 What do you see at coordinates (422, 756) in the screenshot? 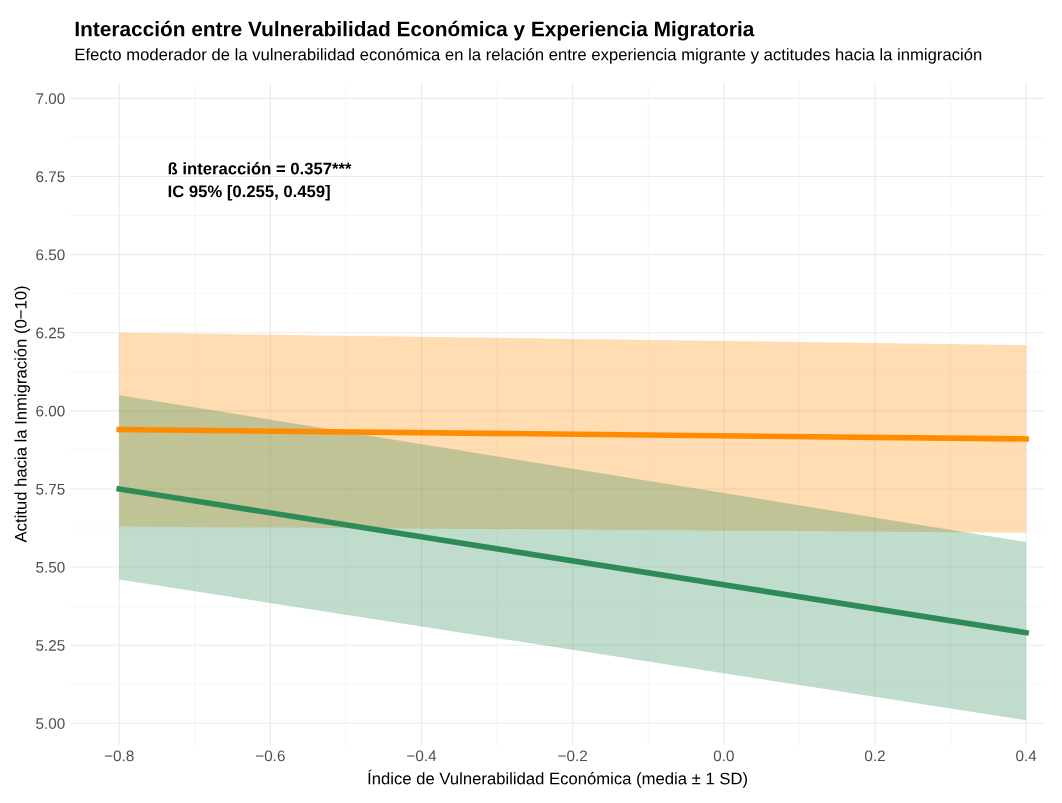
I see `x-tick-label: −0.4` at bounding box center [422, 756].